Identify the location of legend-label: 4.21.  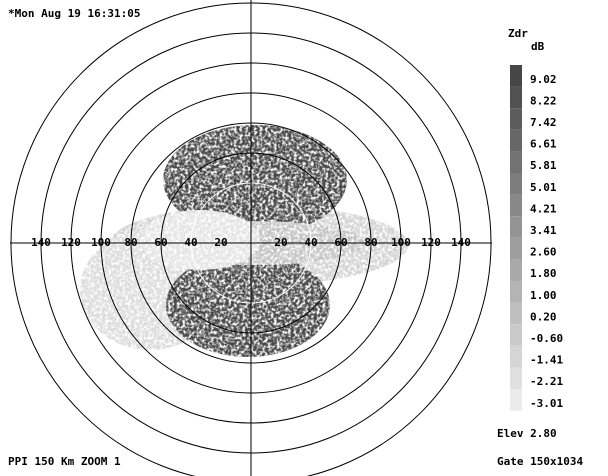
(543, 208).